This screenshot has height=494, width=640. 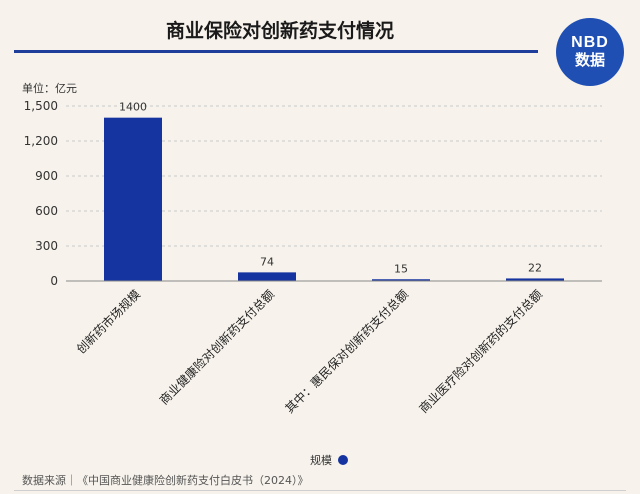 I want to click on logo-text-bottom: 数据, so click(x=589, y=60).